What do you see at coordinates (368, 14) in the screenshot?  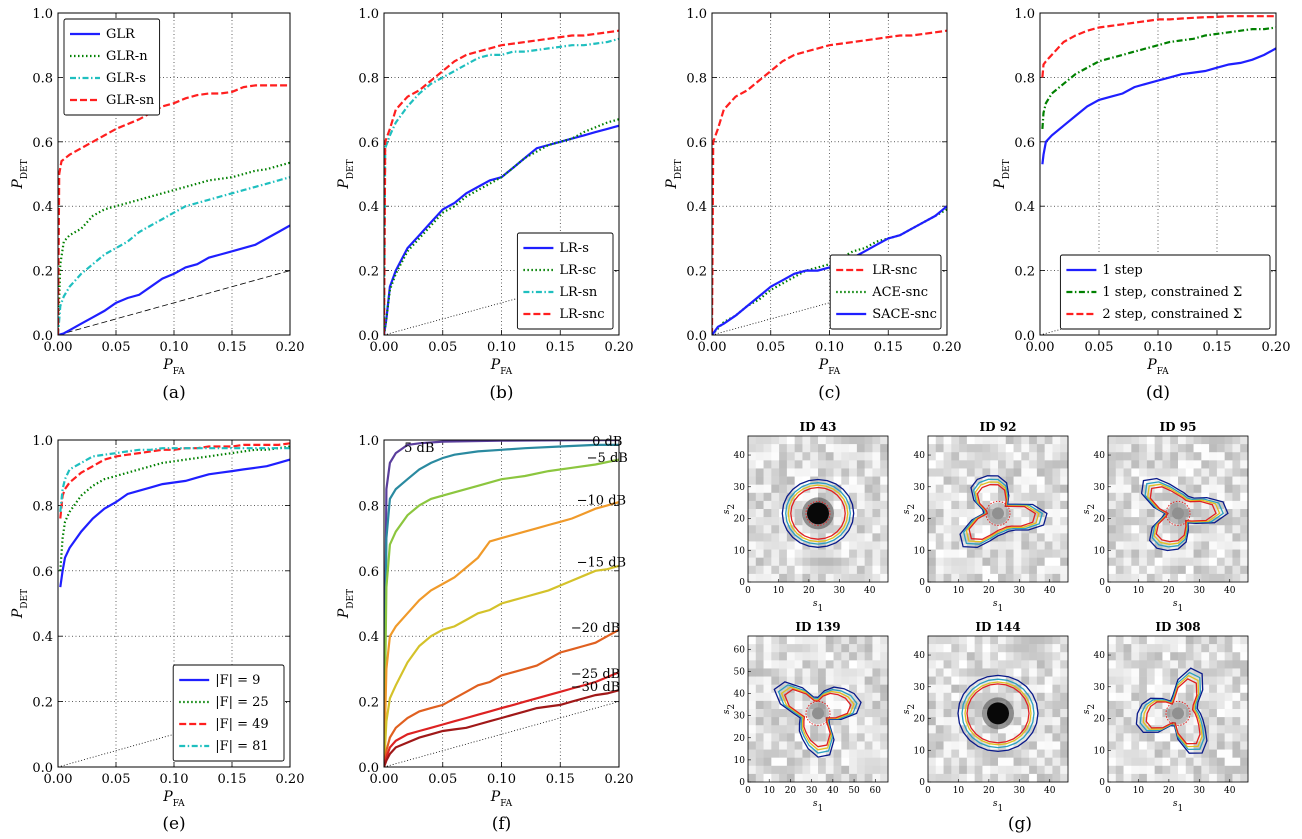 I see `y-tick-label: 1.0` at bounding box center [368, 14].